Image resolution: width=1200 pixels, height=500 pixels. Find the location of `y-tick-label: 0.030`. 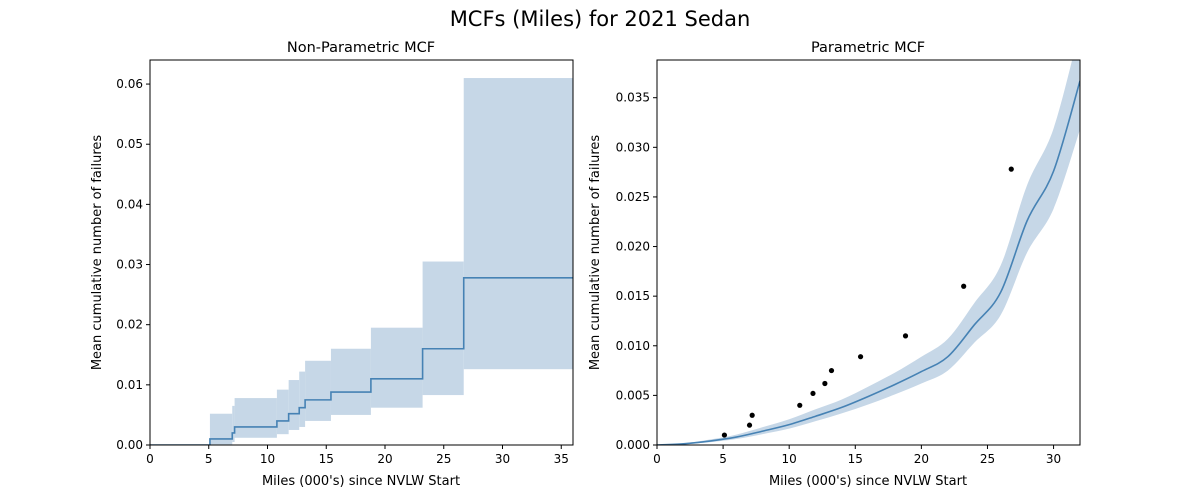

y-tick-label: 0.030 is located at coordinates (633, 147).